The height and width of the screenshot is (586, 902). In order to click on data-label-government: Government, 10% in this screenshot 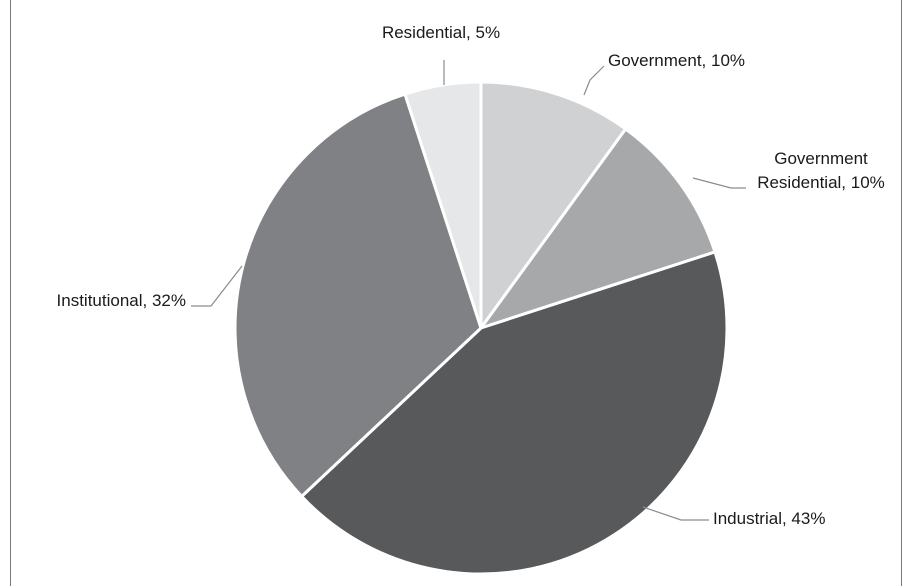, I will do `click(676, 60)`.